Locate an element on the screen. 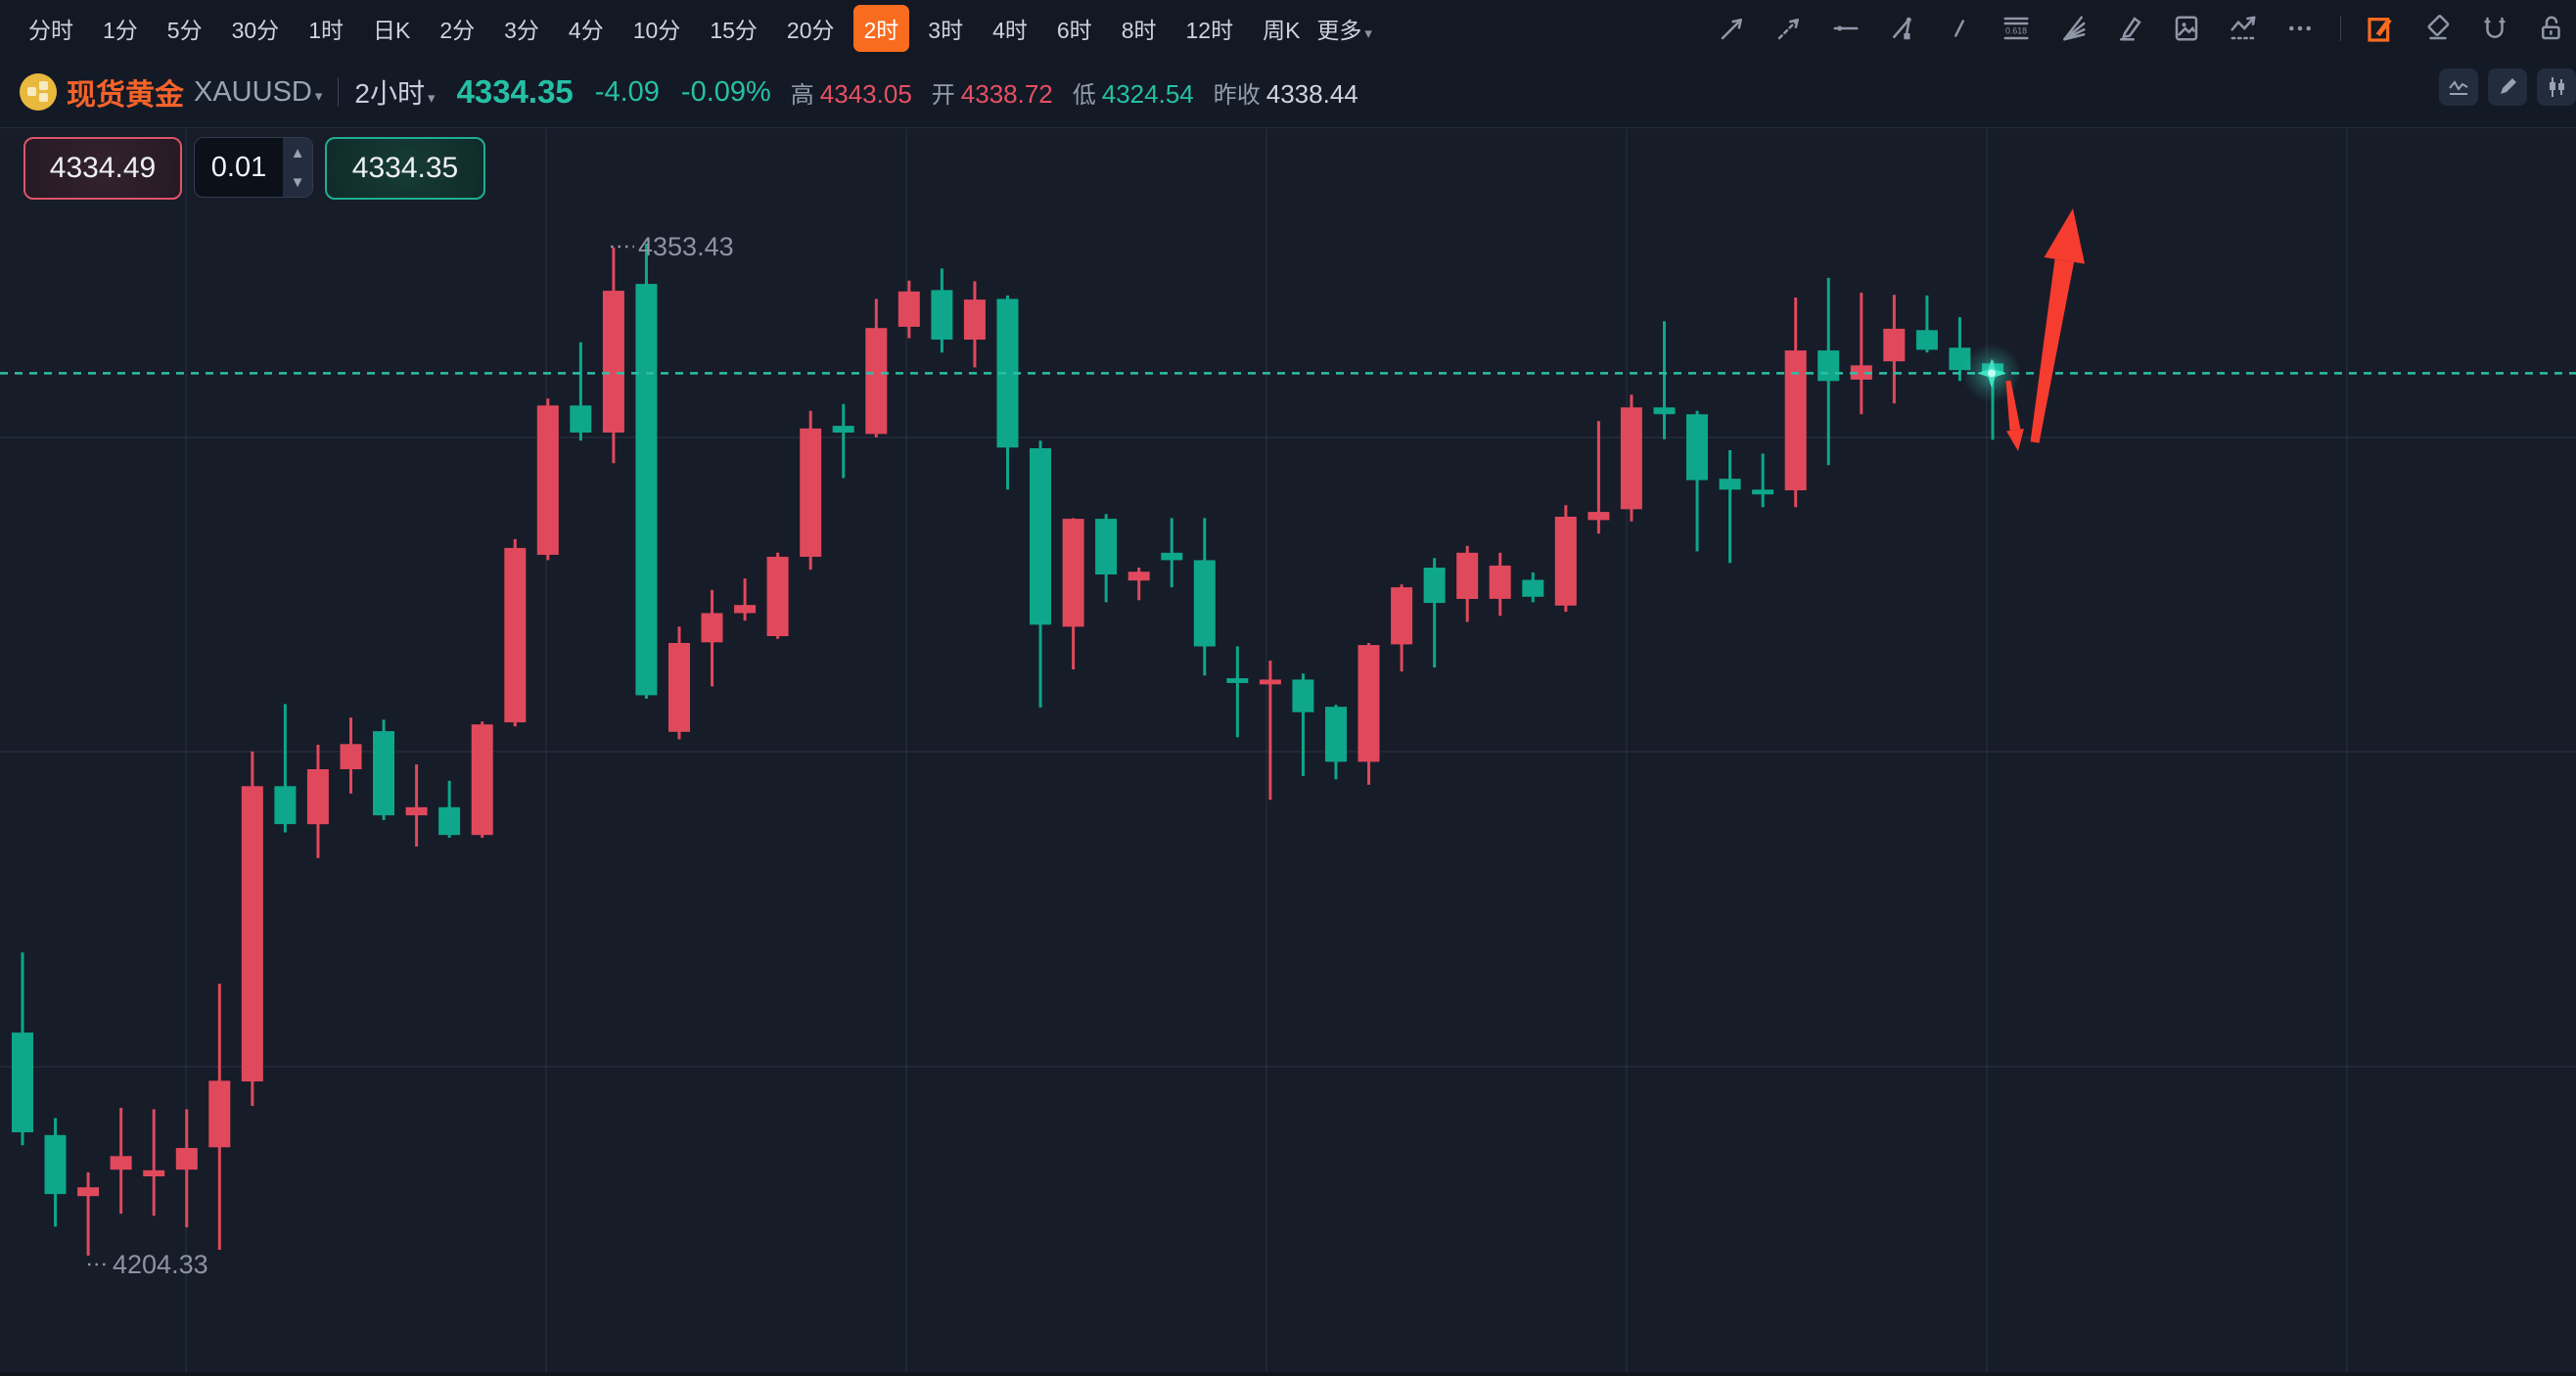 The width and height of the screenshot is (2576, 1376). price-change: -4.09 is located at coordinates (627, 91).